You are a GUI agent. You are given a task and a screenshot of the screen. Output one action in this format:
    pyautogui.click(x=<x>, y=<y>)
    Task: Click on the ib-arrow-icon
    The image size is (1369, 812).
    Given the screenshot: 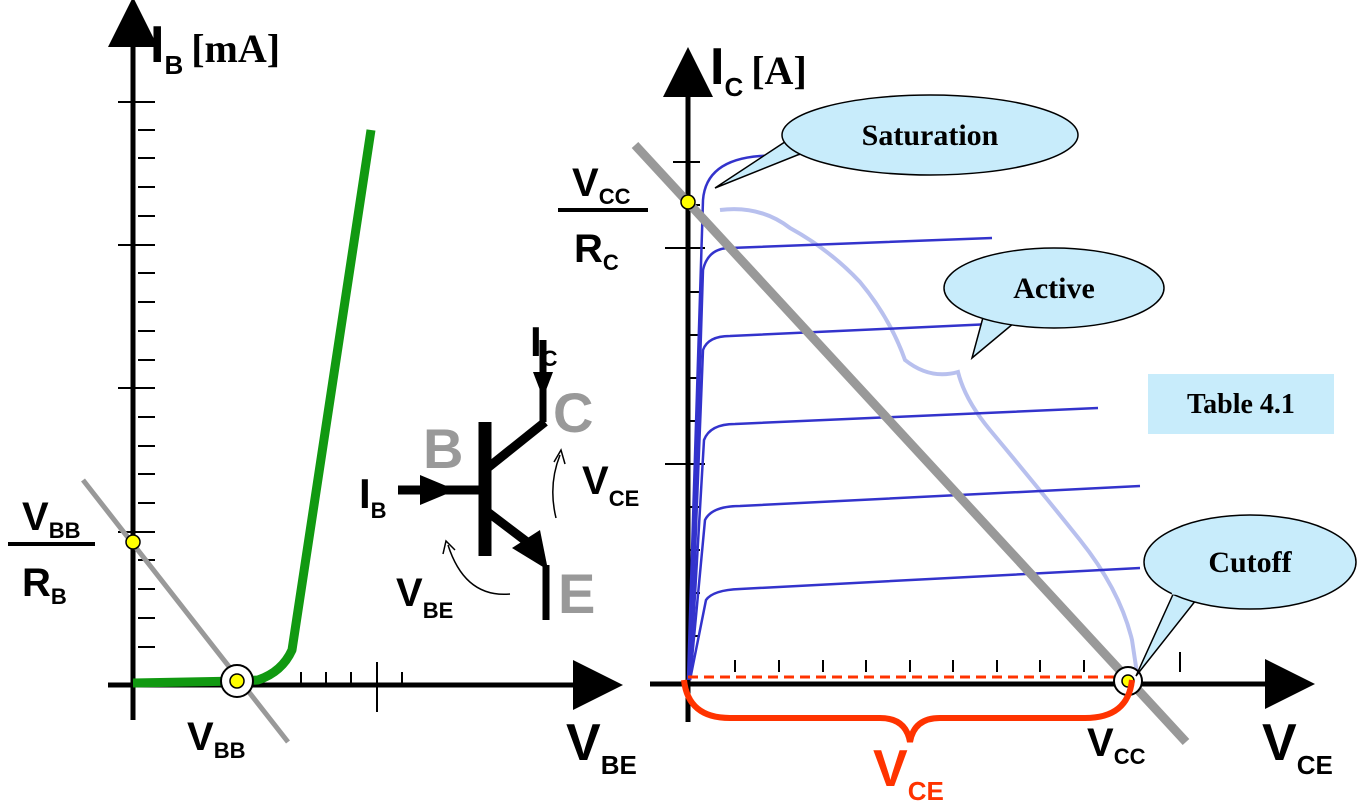 What is the action you would take?
    pyautogui.click(x=438, y=490)
    